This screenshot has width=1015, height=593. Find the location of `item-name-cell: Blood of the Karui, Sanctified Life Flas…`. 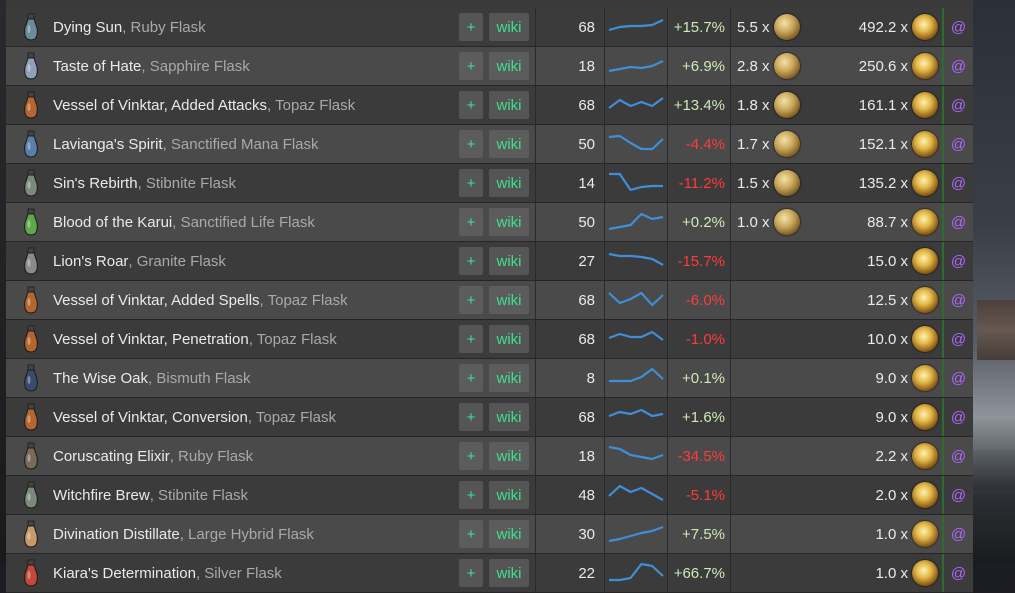

item-name-cell: Blood of the Karui, Sanctified Life Flas… is located at coordinates (253, 222).